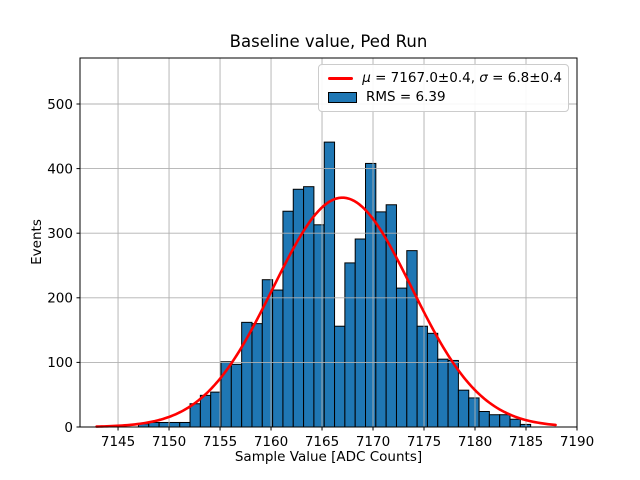 The image size is (640, 480). I want to click on legend-entry-rms: RMS = 6.39, so click(445, 96).